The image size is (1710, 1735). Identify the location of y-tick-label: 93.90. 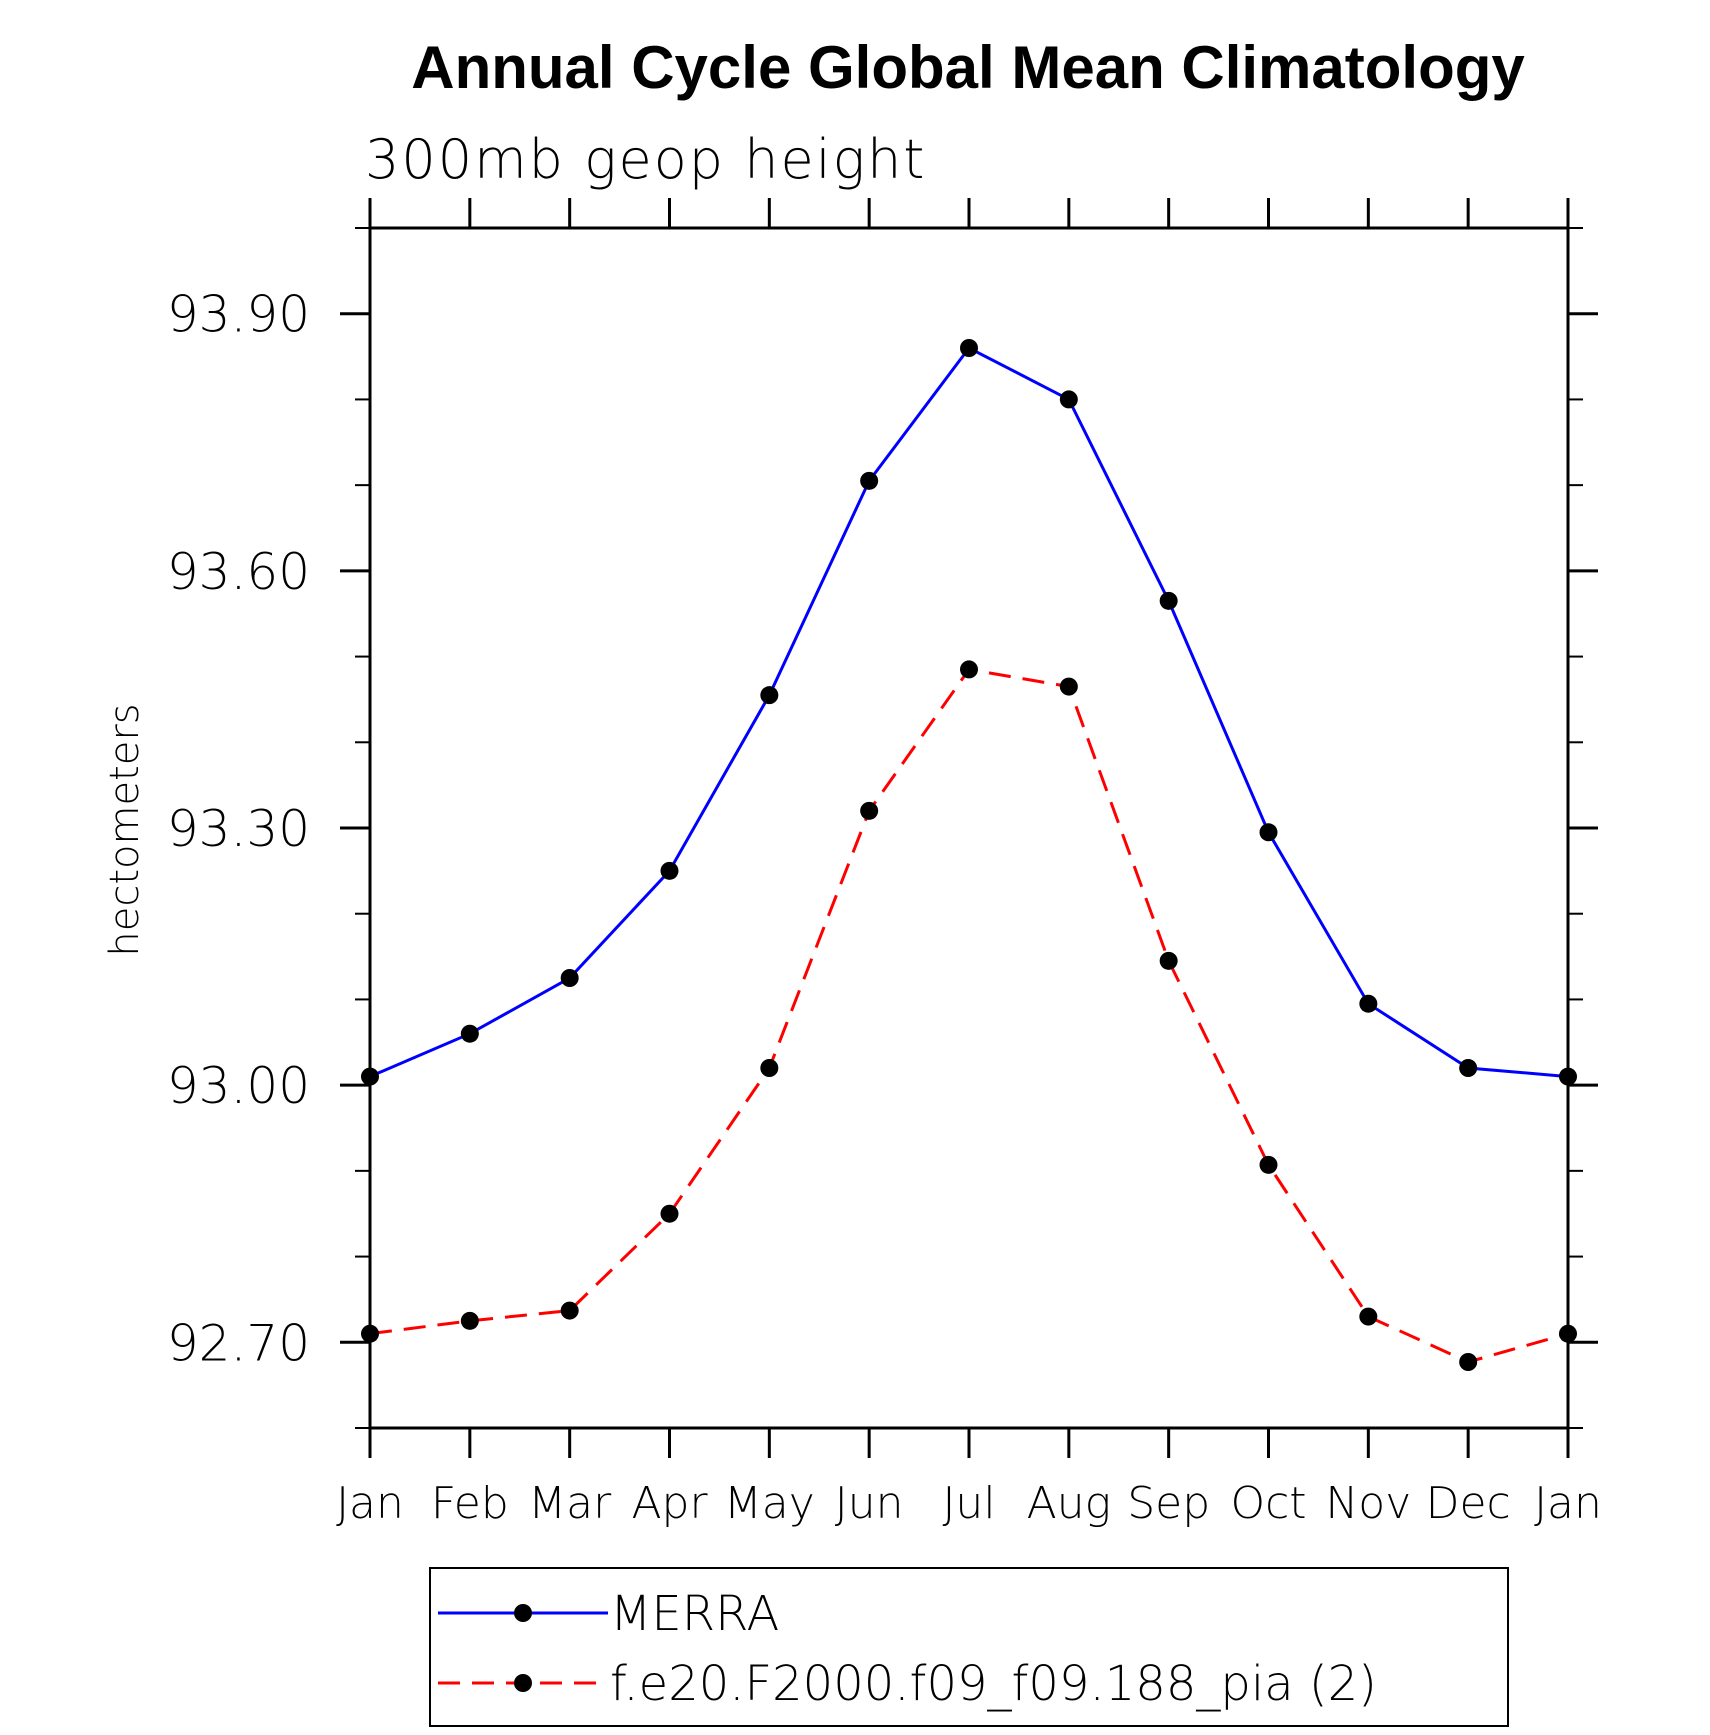
(238, 315).